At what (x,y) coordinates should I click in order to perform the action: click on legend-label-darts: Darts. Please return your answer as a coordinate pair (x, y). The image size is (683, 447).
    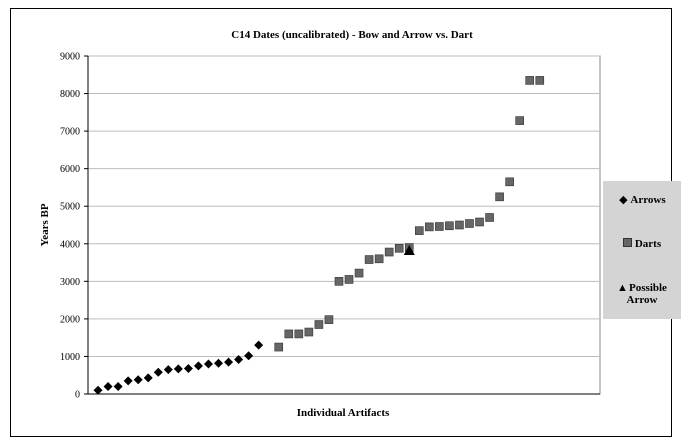
    Looking at the image, I should click on (648, 244).